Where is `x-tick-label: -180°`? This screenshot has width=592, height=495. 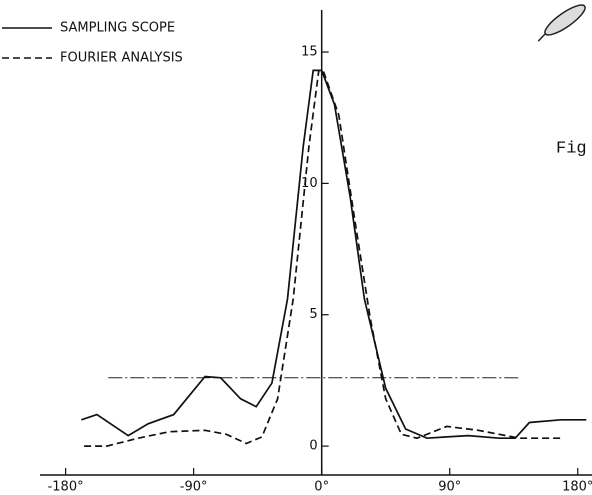
x-tick-label: -180° is located at coordinates (66, 487).